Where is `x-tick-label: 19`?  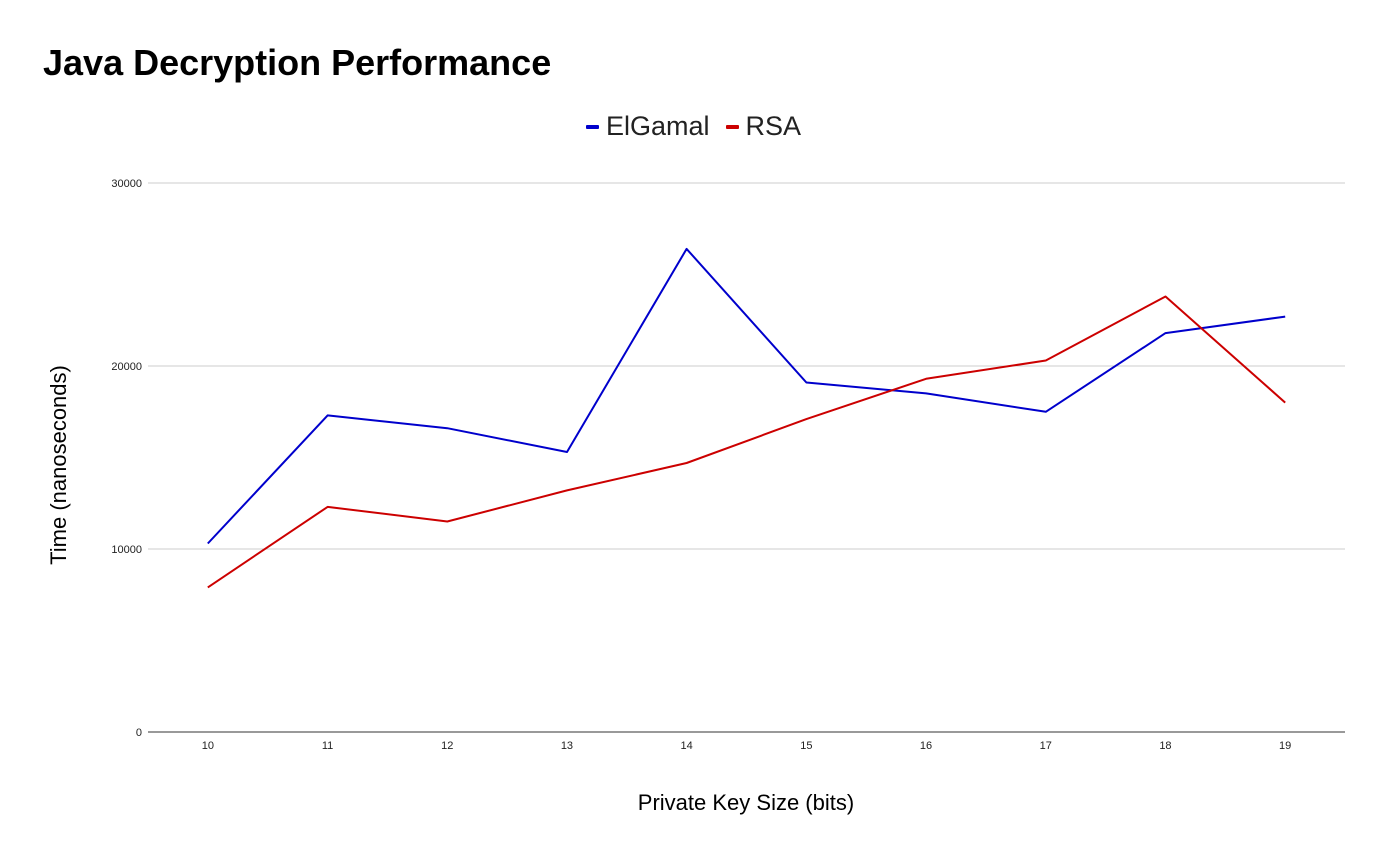
x-tick-label: 19 is located at coordinates (1285, 746).